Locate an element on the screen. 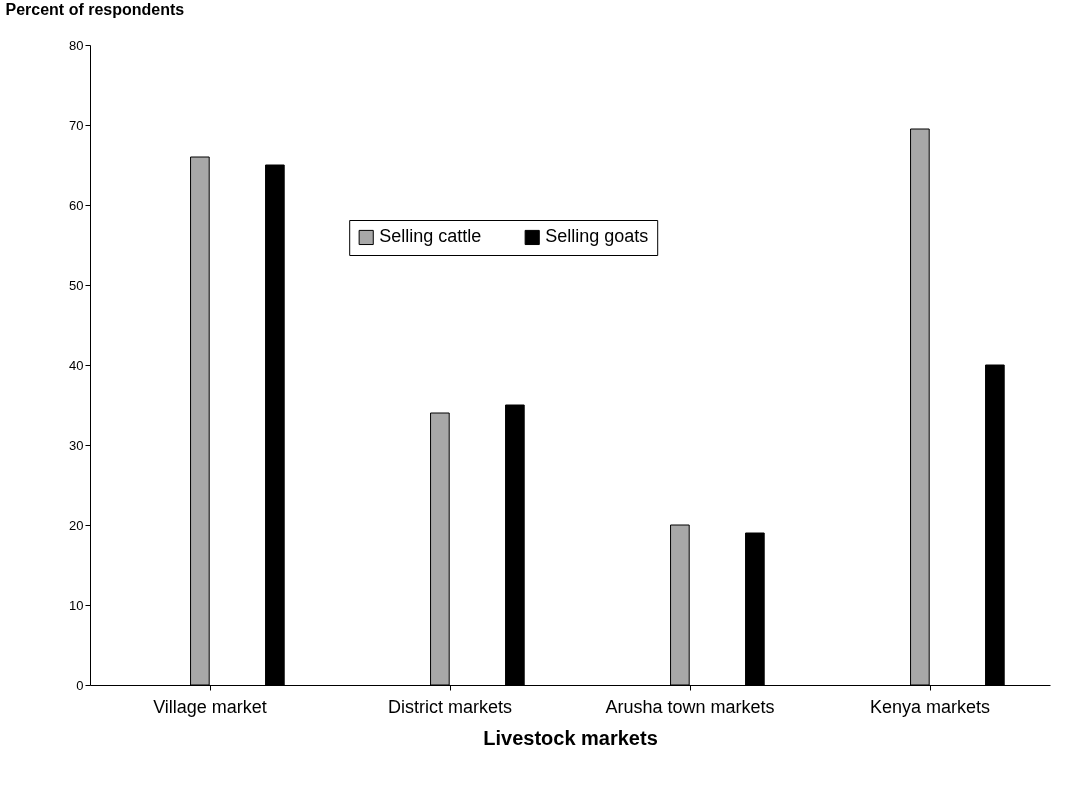  y-axis-title: Percent of respondents is located at coordinates (95, 9).